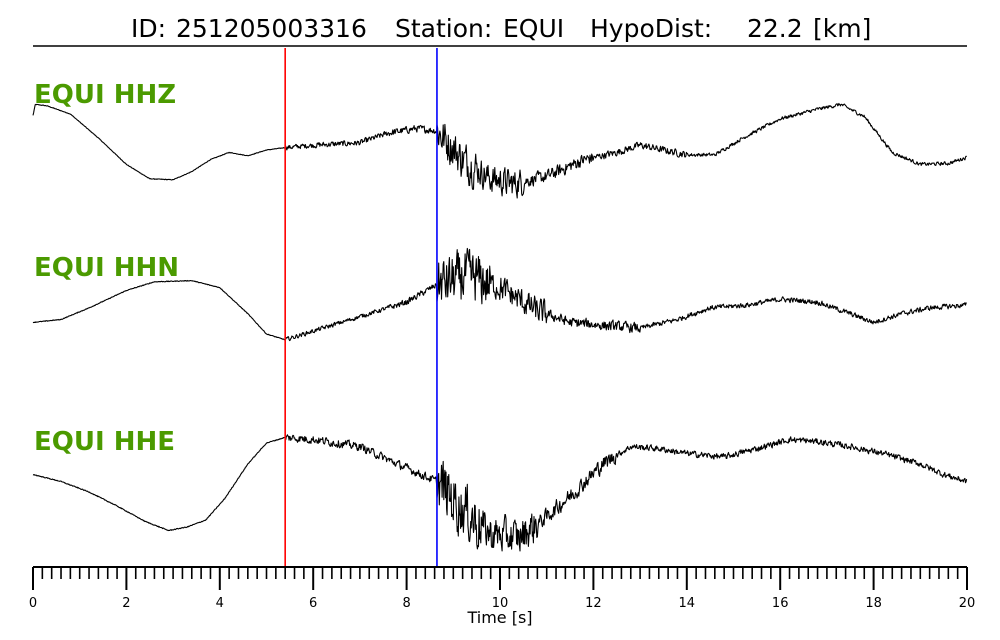 This screenshot has height=640, width=1000. What do you see at coordinates (500, 150) in the screenshot?
I see `waveform-equi-hhz` at bounding box center [500, 150].